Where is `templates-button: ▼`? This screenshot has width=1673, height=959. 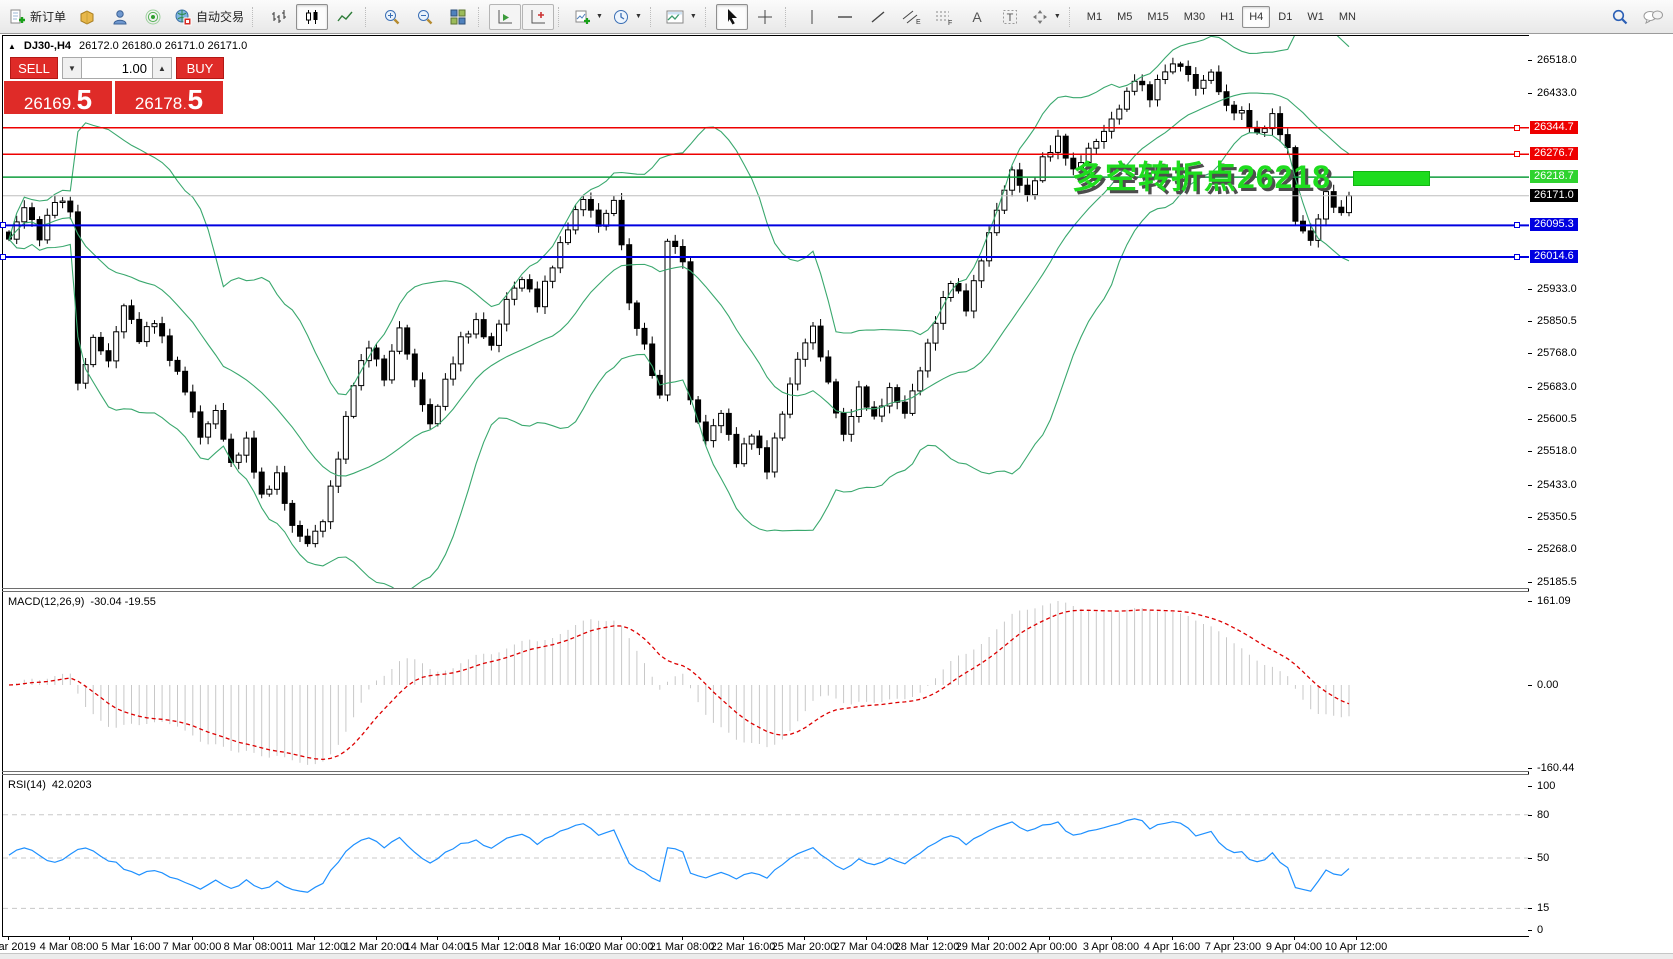 templates-button: ▼ is located at coordinates (681, 17).